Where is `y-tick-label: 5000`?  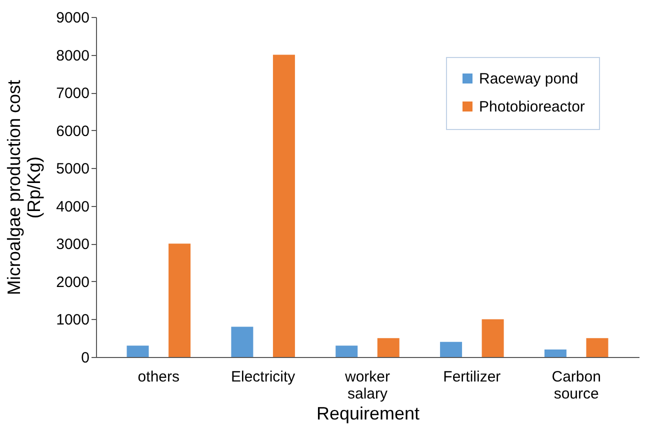
y-tick-label: 5000 is located at coordinates (73, 169).